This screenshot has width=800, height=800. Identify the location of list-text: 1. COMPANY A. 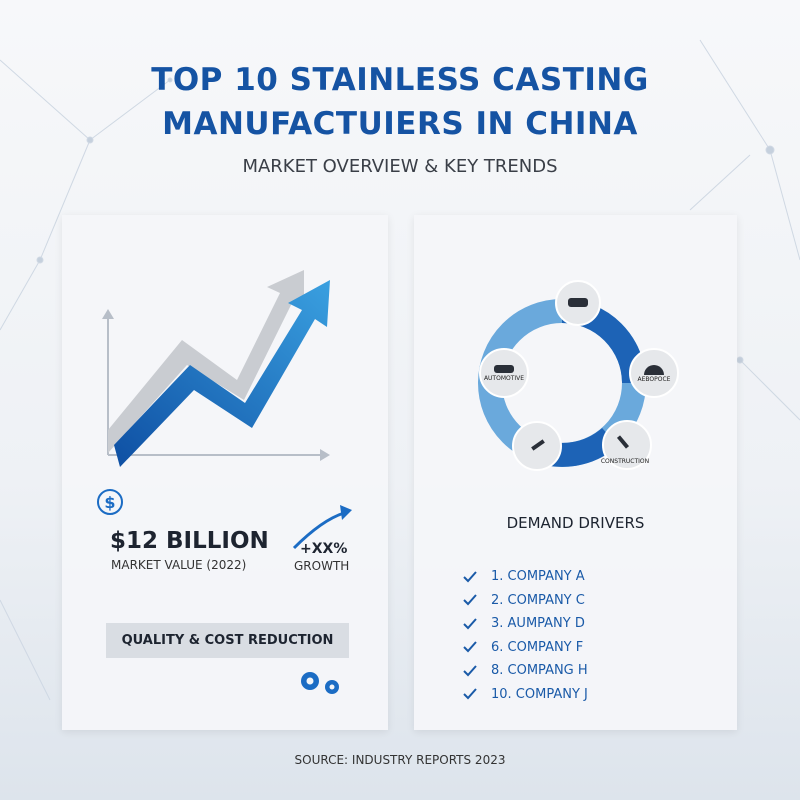
(538, 576).